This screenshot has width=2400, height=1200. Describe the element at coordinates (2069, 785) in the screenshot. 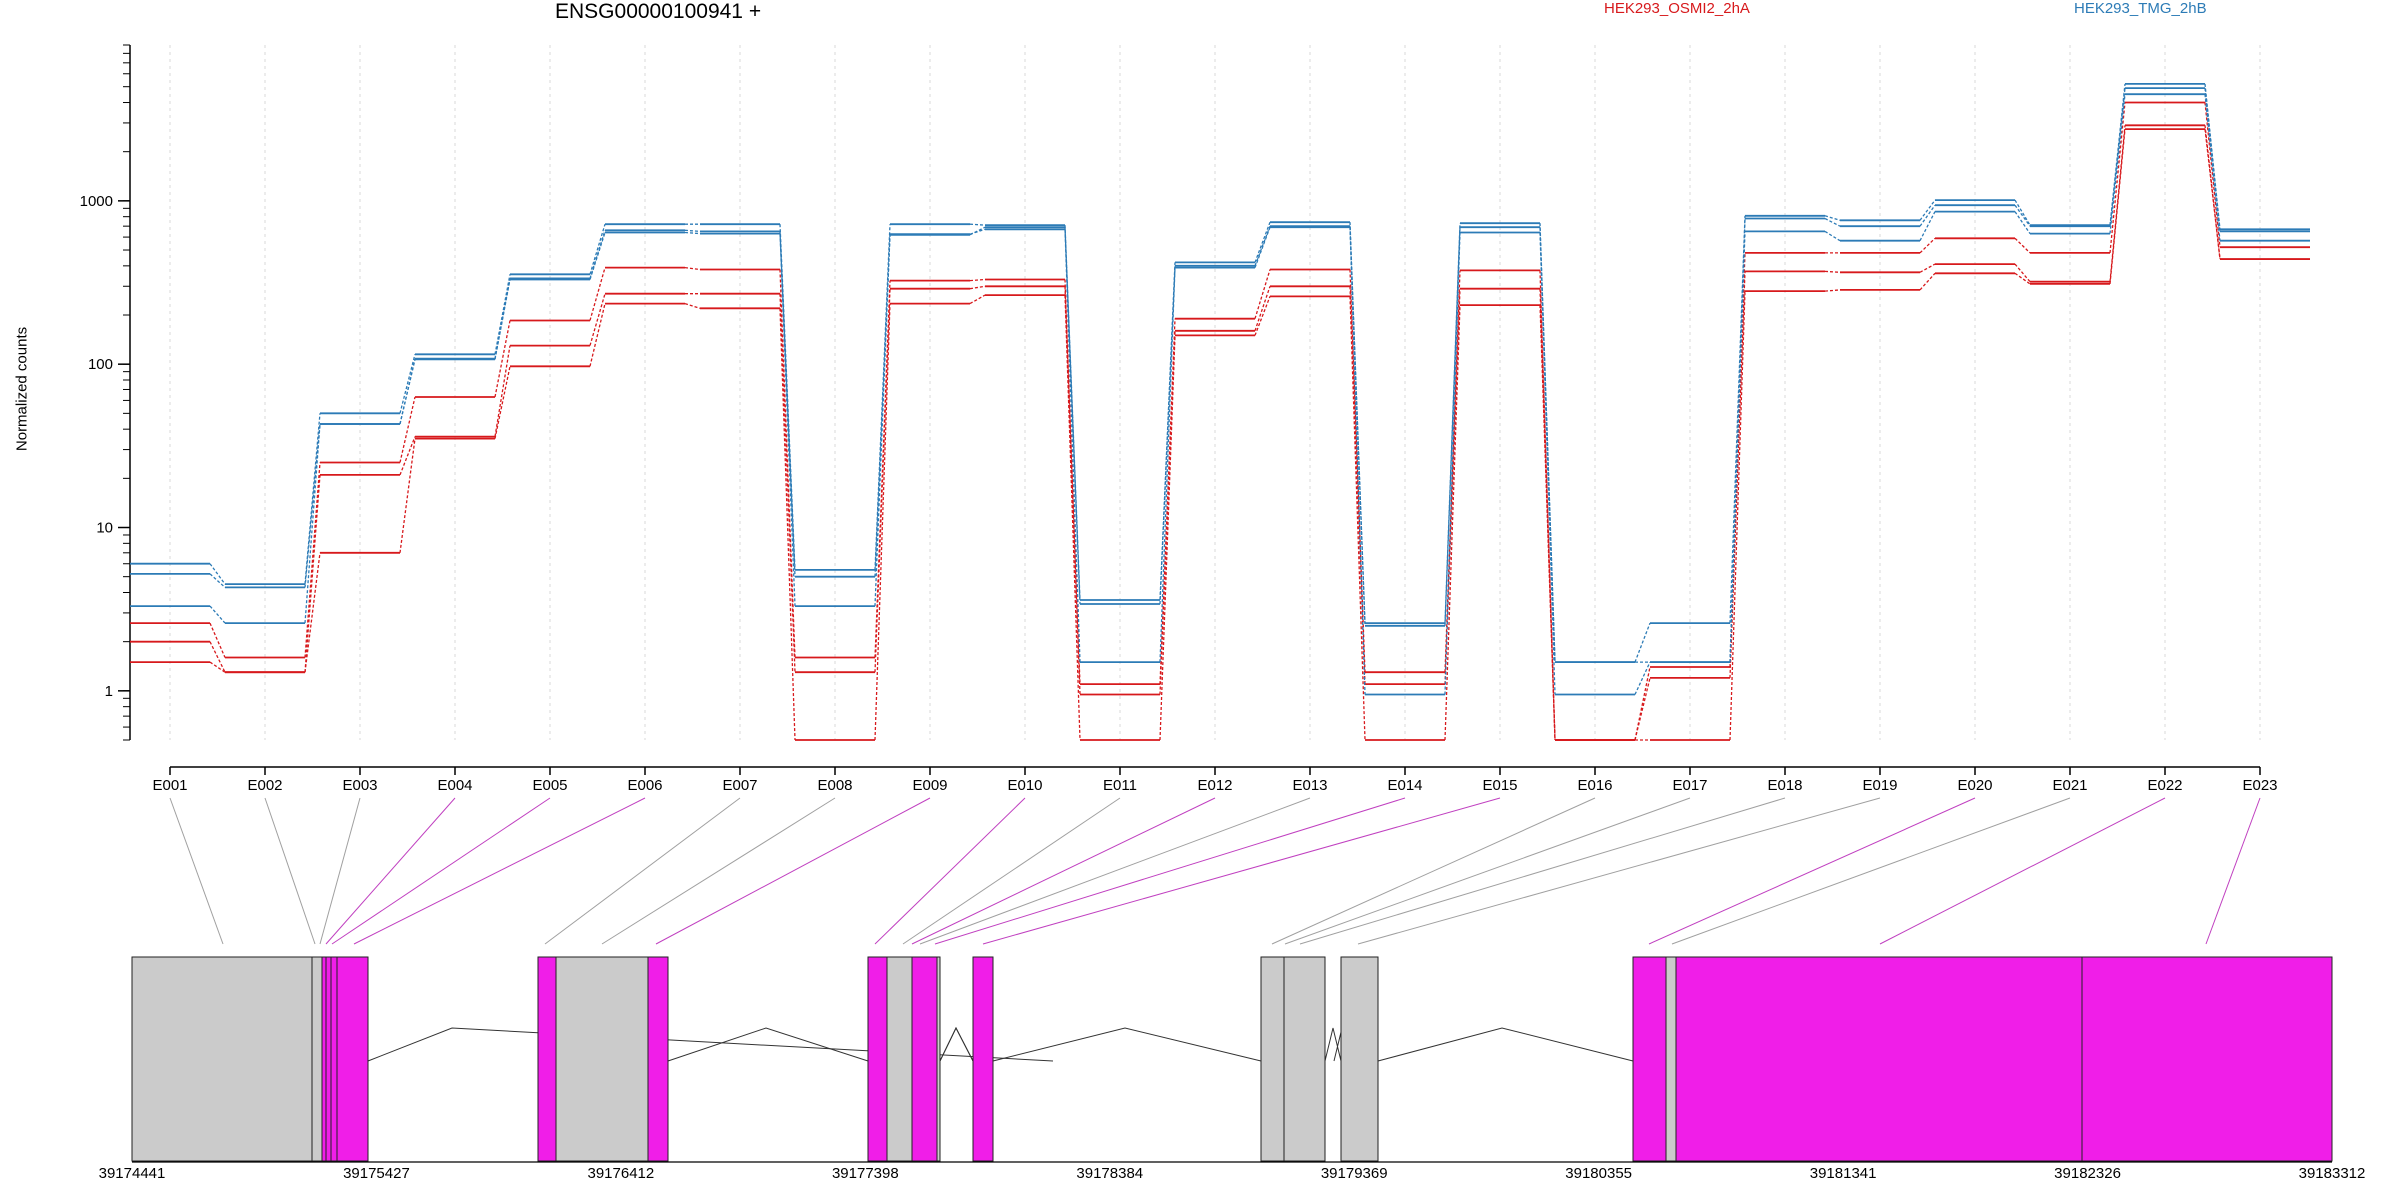

I see `x-tick-label: E021` at that location.